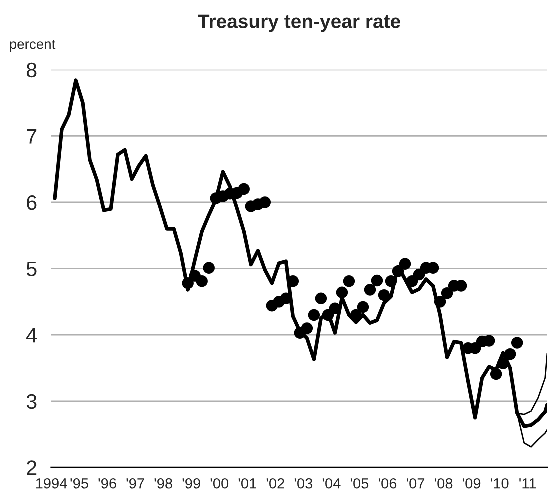 This screenshot has height=501, width=548. I want to click on x-tick-label: '07, so click(416, 483).